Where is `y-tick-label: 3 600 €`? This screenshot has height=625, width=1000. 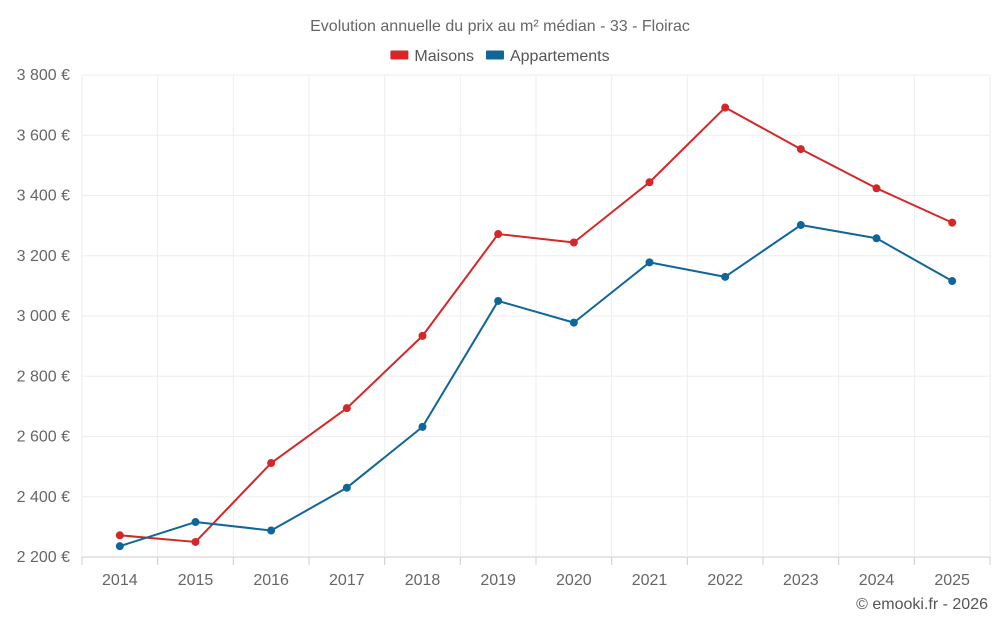
y-tick-label: 3 600 € is located at coordinates (43, 135).